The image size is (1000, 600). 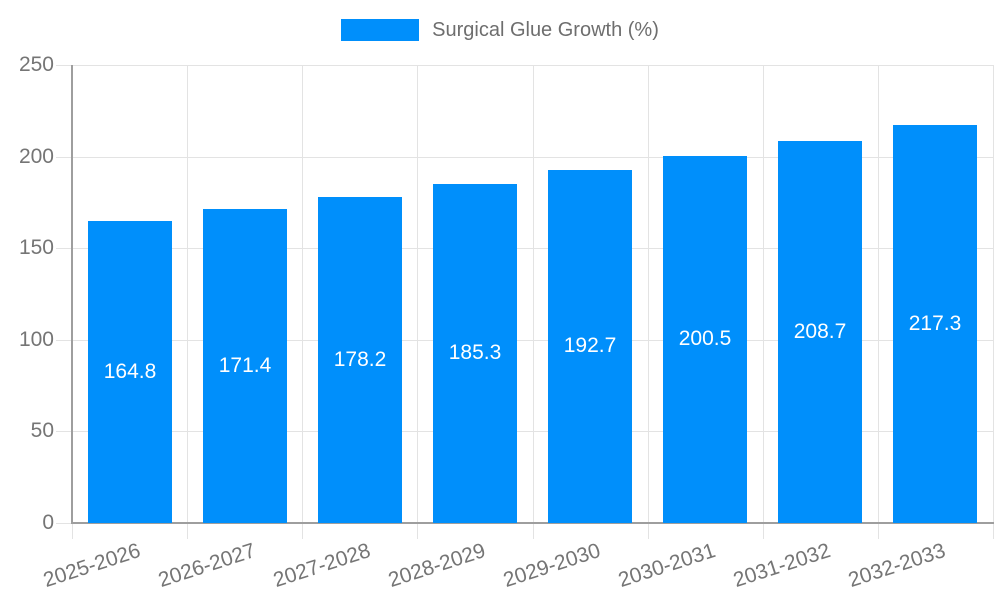 I want to click on bar-2028-2029, so click(x=475, y=353).